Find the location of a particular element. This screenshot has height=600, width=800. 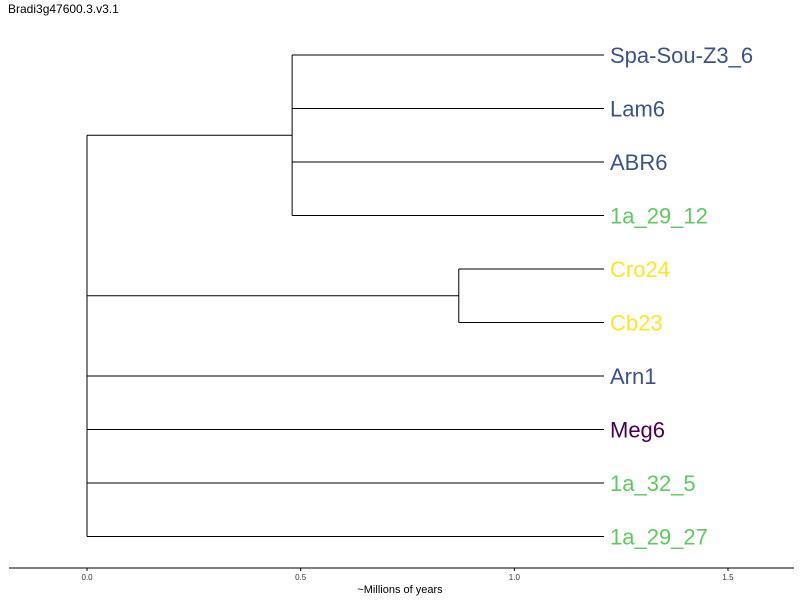

tip-label: ABR6 is located at coordinates (638, 162).